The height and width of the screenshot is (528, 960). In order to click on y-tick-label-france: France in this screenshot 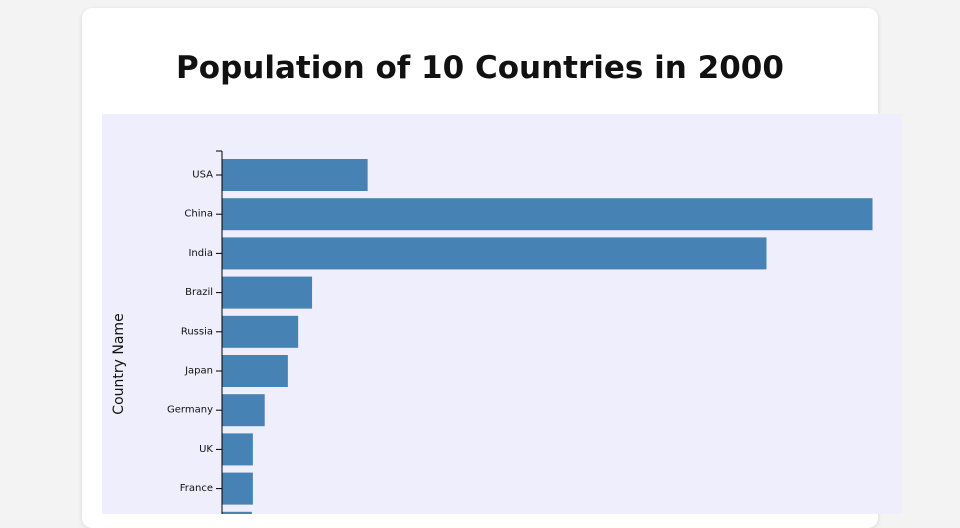, I will do `click(196, 488)`.